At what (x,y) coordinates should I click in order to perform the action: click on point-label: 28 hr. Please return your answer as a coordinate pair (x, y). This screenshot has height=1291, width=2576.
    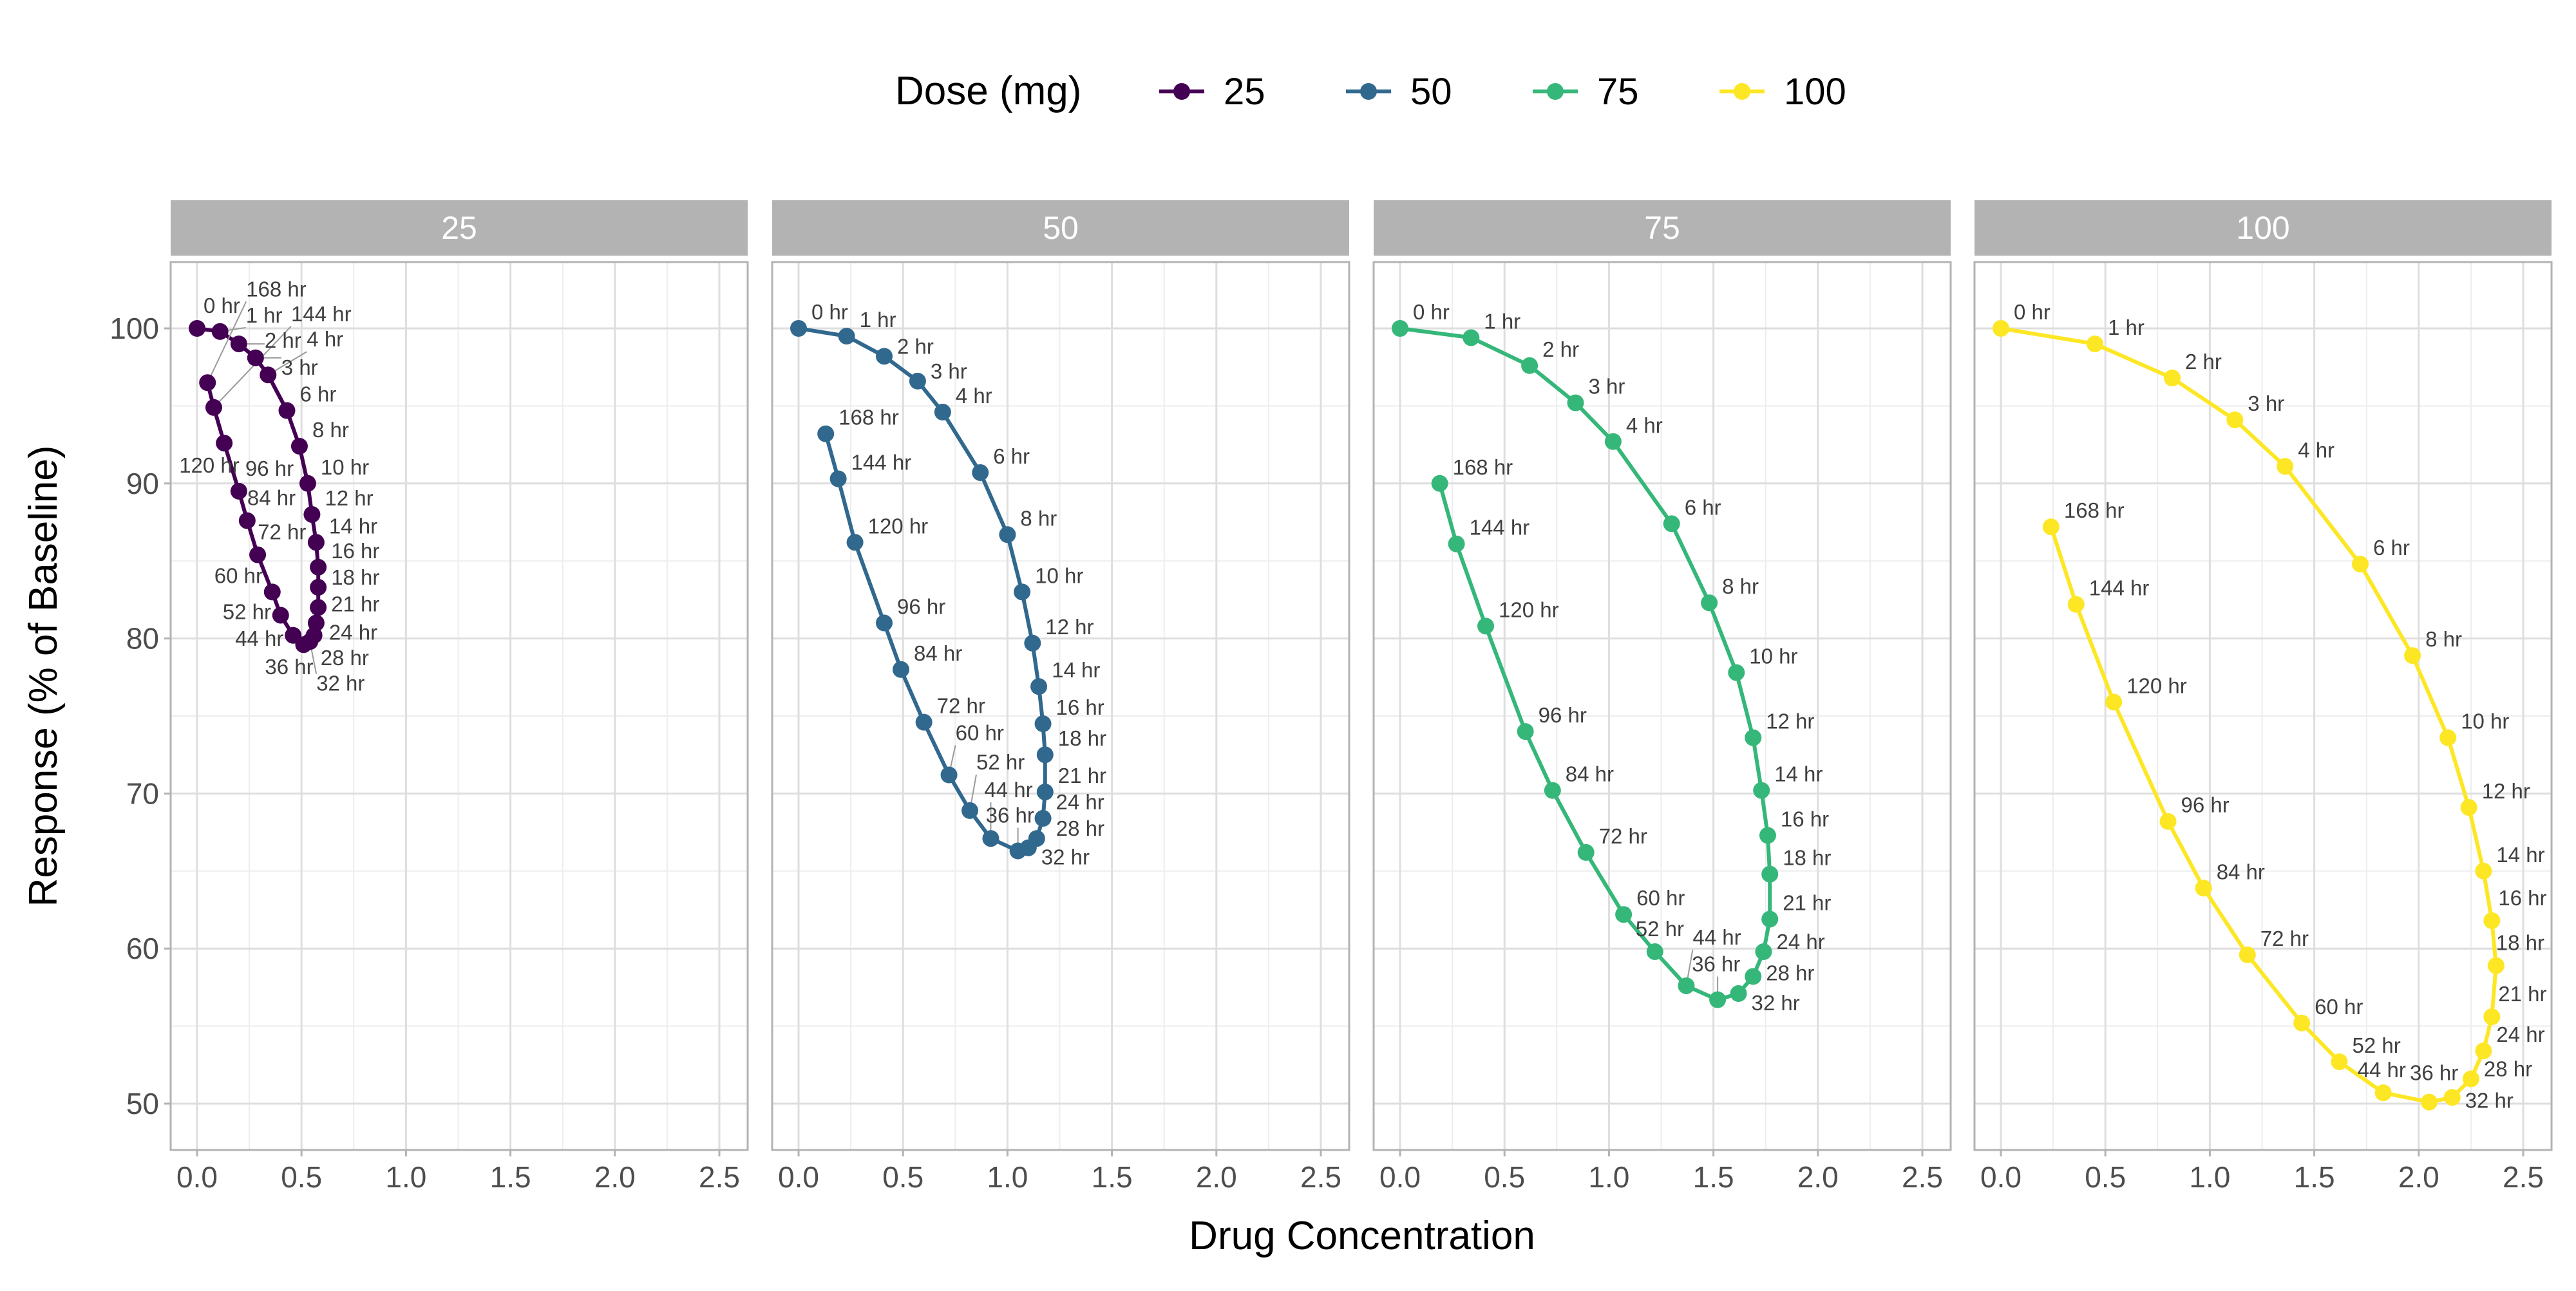
    Looking at the image, I should click on (1790, 973).